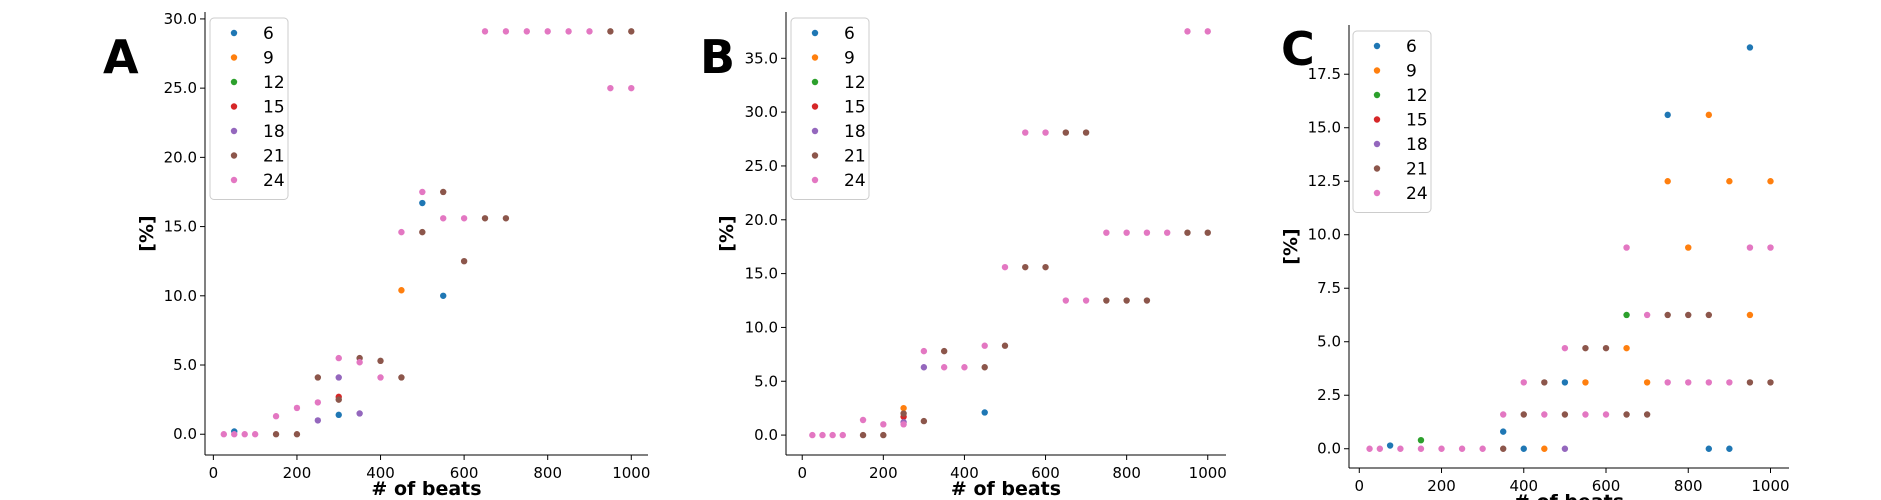  Describe the element at coordinates (1606, 486) in the screenshot. I see `x-tick-label: 600` at that location.